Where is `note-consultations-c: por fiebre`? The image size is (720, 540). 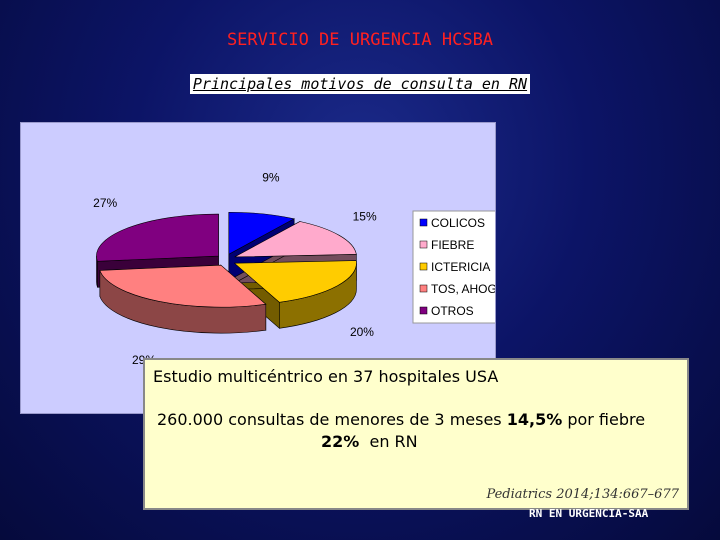
note-consultations-c: por fiebre is located at coordinates (604, 419).